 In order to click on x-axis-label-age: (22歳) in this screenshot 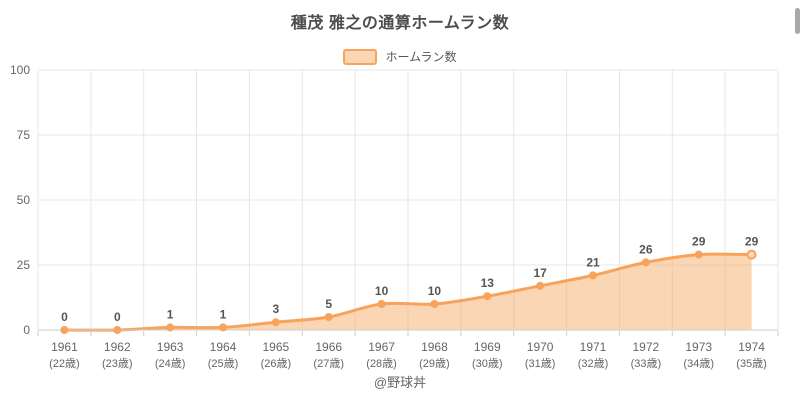, I will do `click(64, 363)`.